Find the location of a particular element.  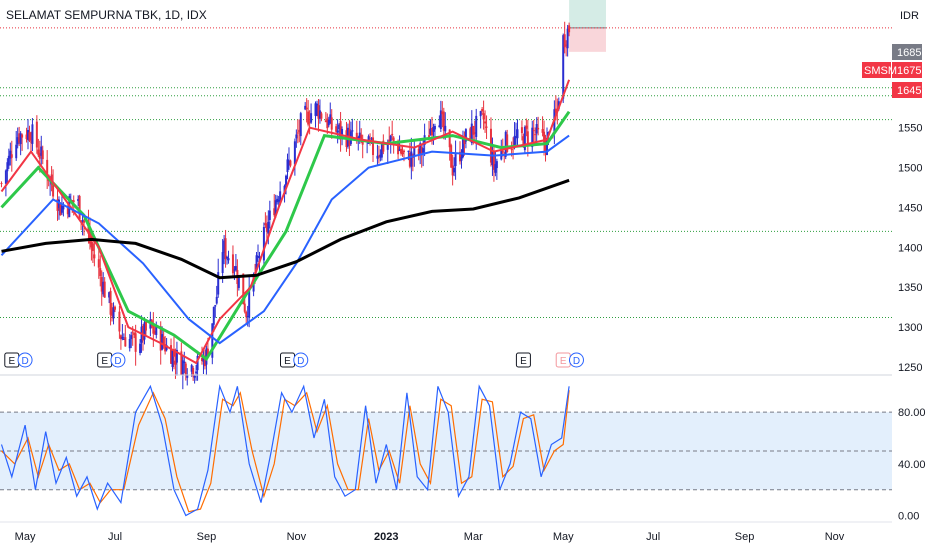

oscillator-tick-label: 0.00 is located at coordinates (908, 517).